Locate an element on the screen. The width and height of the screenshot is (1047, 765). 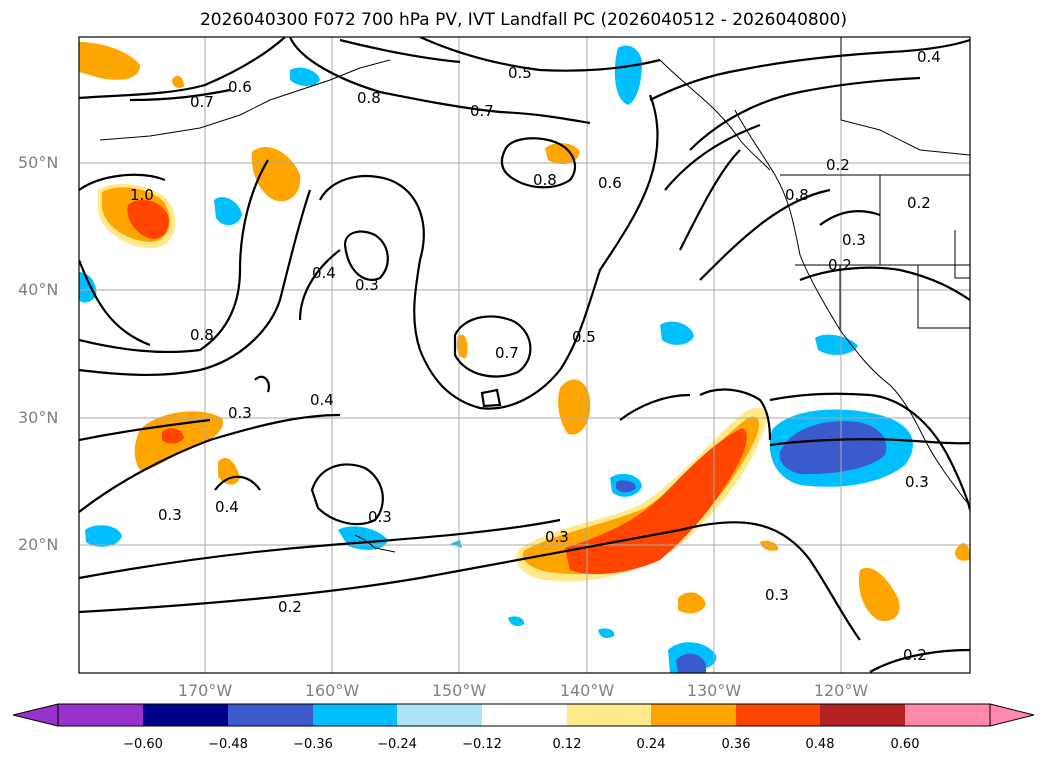
lon-label-150w: 150°W is located at coordinates (459, 690).